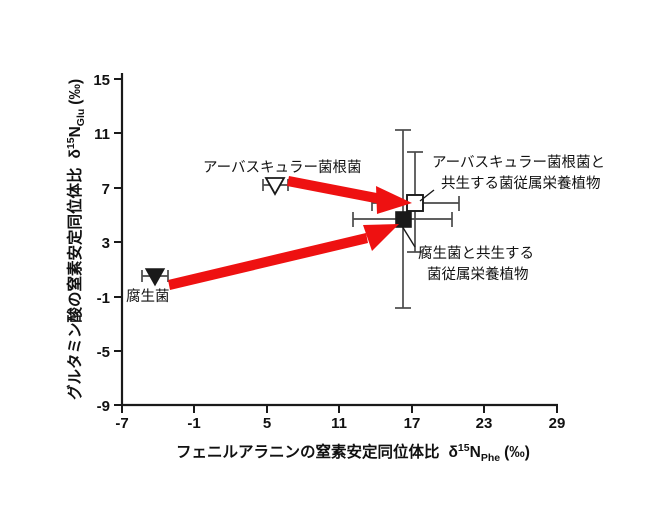  I want to click on arrow-saprotrophic-to-mycoheterotroph, so click(283, 257).